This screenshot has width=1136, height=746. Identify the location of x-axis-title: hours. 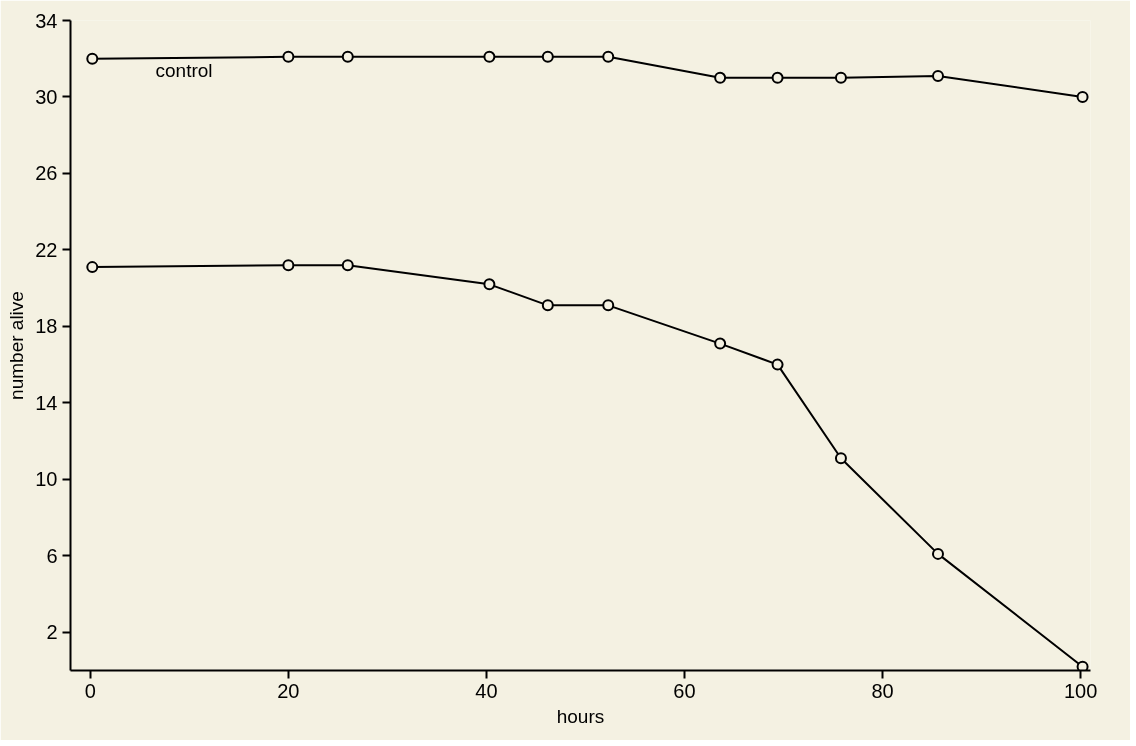
(580, 716).